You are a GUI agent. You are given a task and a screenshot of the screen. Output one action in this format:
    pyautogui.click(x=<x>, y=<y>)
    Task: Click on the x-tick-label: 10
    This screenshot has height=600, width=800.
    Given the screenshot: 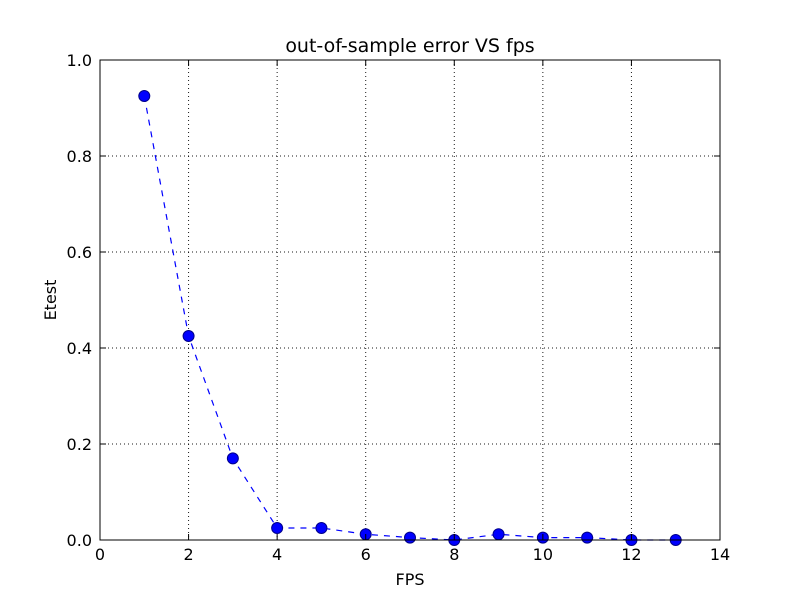 What is the action you would take?
    pyautogui.click(x=543, y=554)
    